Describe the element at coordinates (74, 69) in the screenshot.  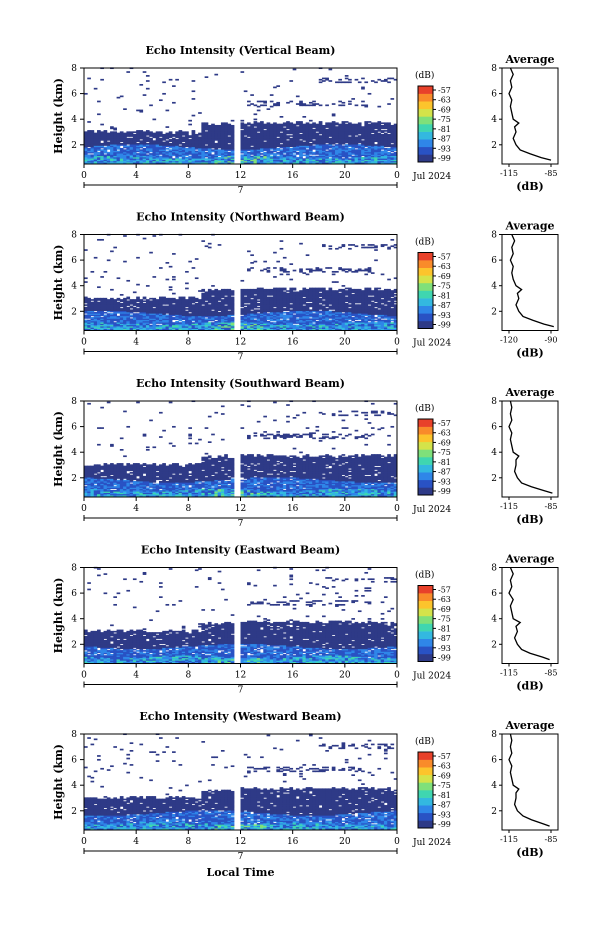
I see `y-tick-label: 8` at that location.